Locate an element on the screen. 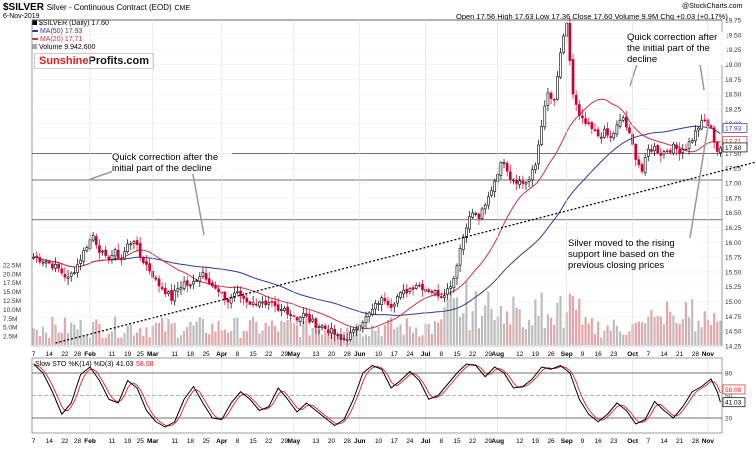 The height and width of the screenshot is (449, 756). x-tick-label: Mar is located at coordinates (153, 354).